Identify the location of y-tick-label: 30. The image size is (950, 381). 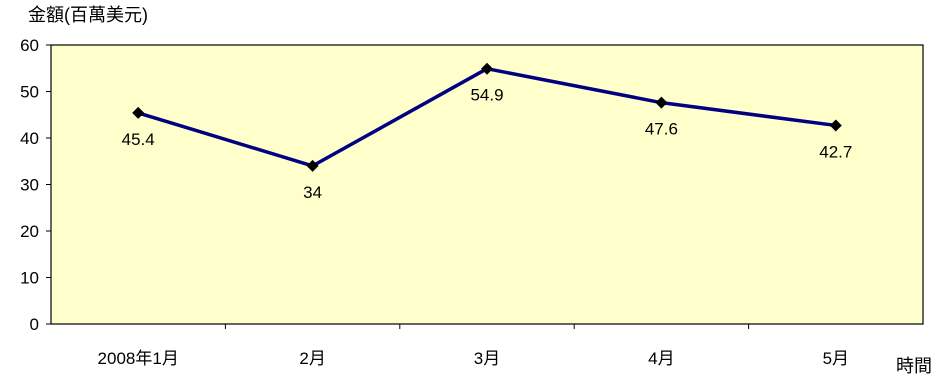
(29, 185).